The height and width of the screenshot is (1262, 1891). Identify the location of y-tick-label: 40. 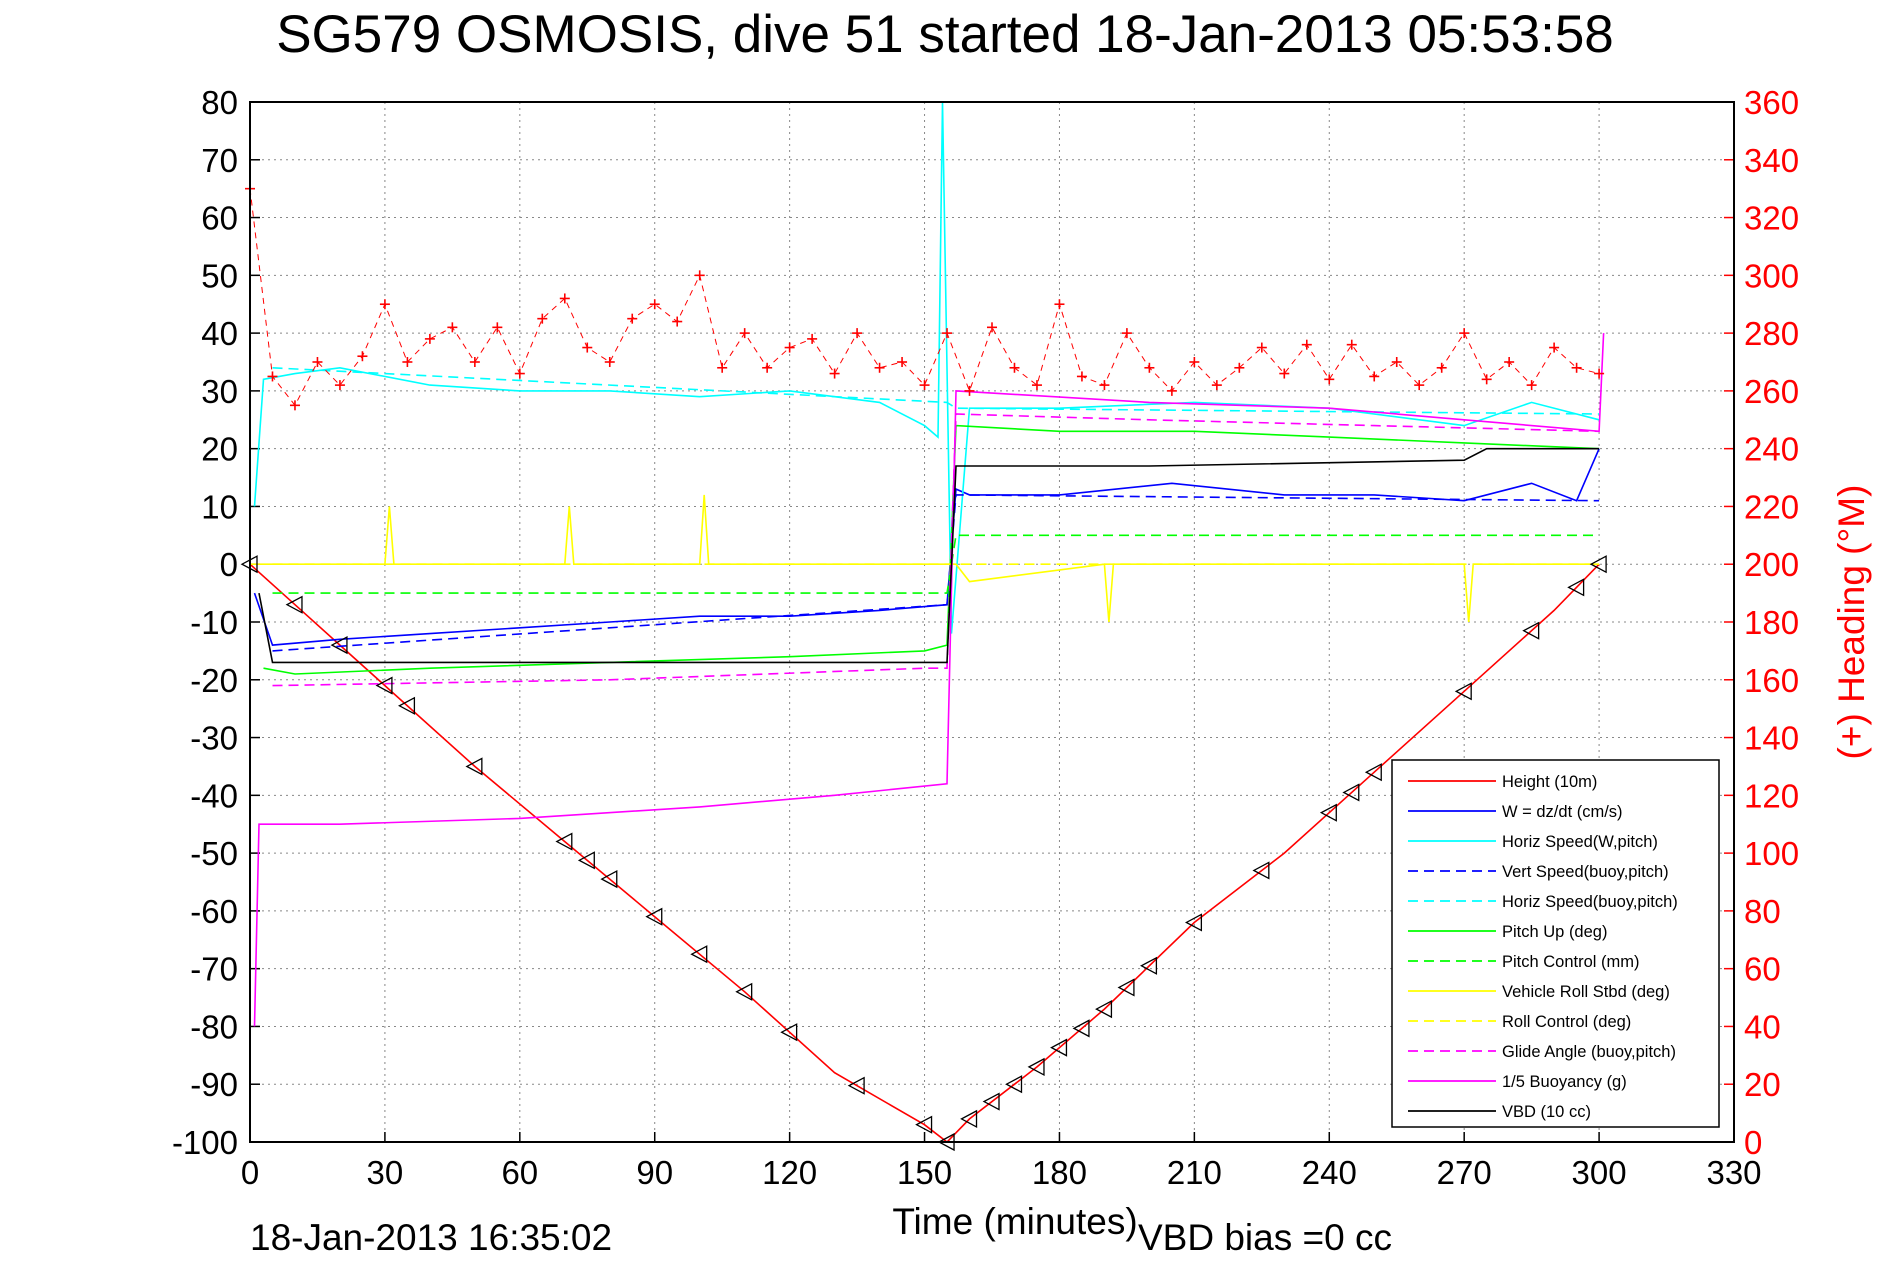
(219, 333).